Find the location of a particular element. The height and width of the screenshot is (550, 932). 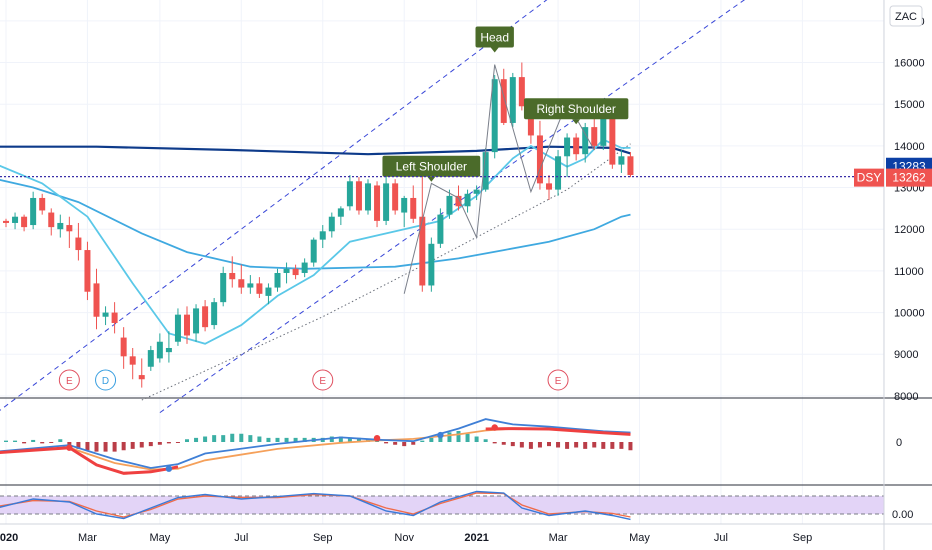

price-tick-label: 16000 is located at coordinates (909, 64).